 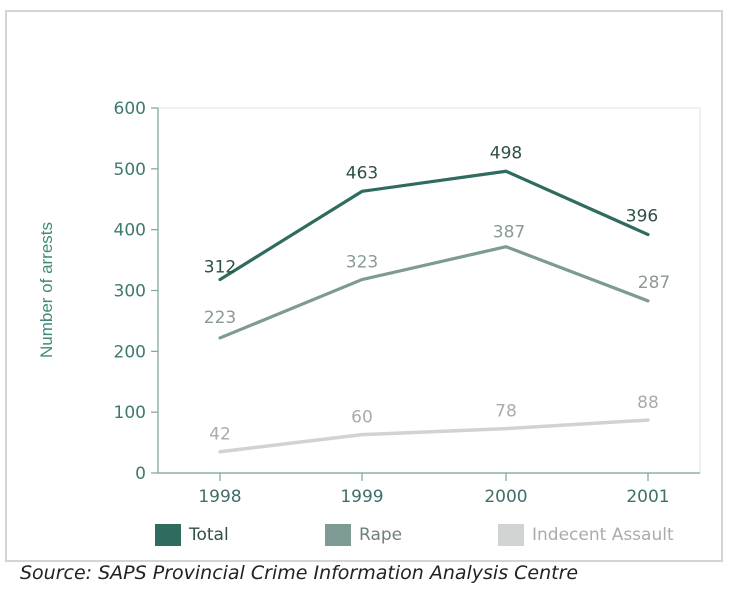 I want to click on x-tick-label: 2000, so click(x=505, y=497).